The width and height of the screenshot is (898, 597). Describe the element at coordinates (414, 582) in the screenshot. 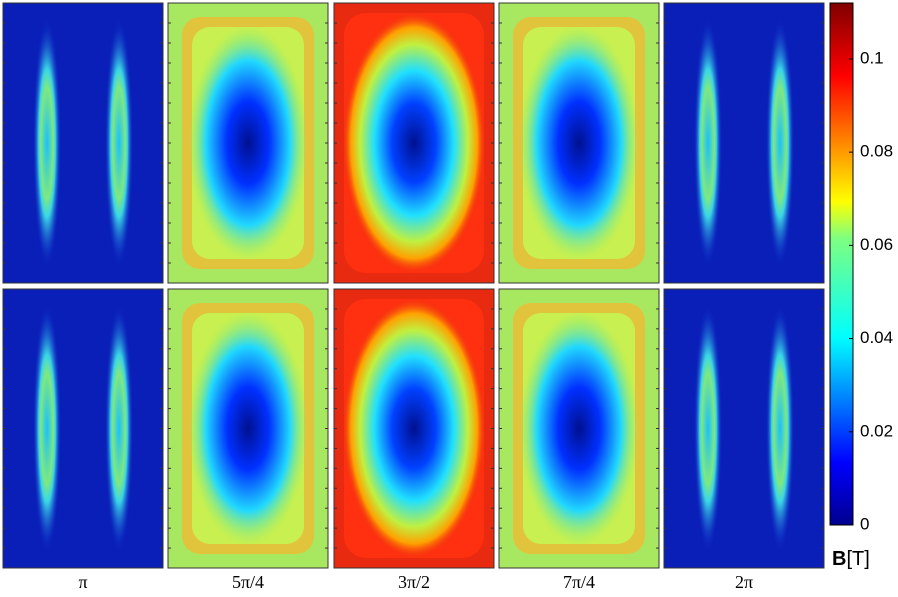

I see `column-label: 3π/2` at that location.